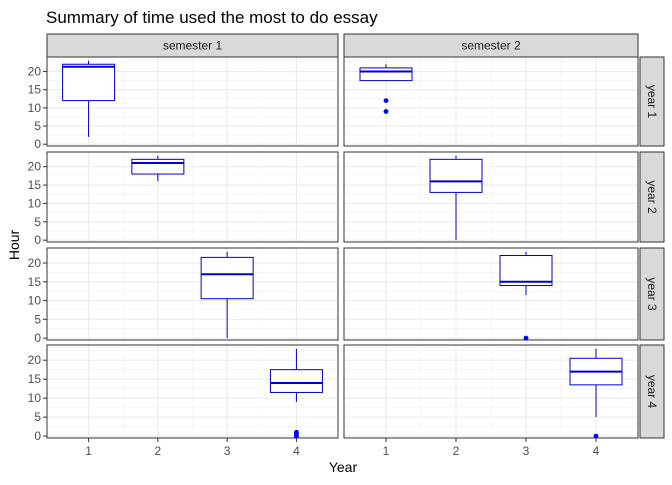  I want to click on facet-strip-row: year 1, so click(652, 101).